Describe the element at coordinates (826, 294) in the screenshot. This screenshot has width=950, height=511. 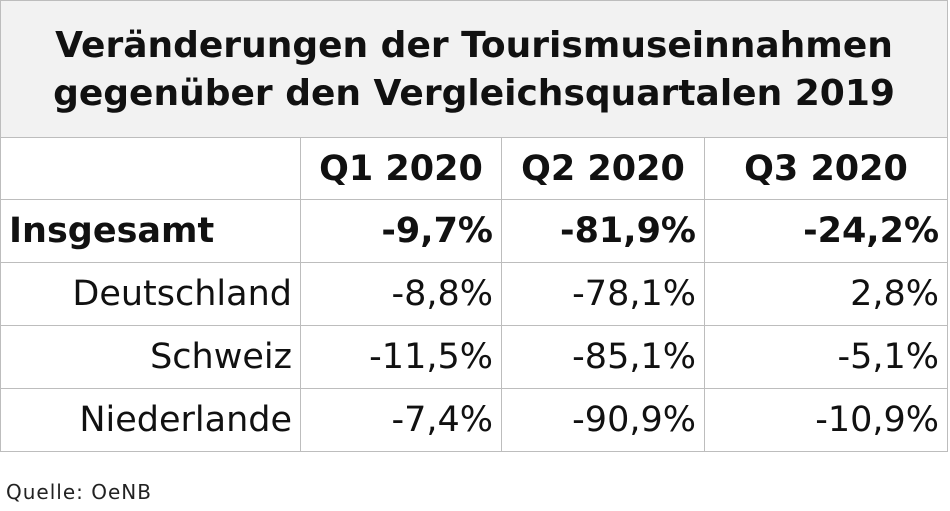
I see `cell-value: 2,8%` at that location.